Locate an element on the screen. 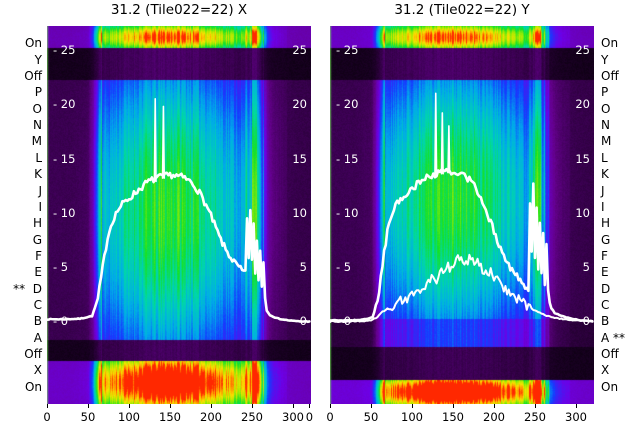 The image size is (640, 440). row-label-left-0: On is located at coordinates (33, 43).